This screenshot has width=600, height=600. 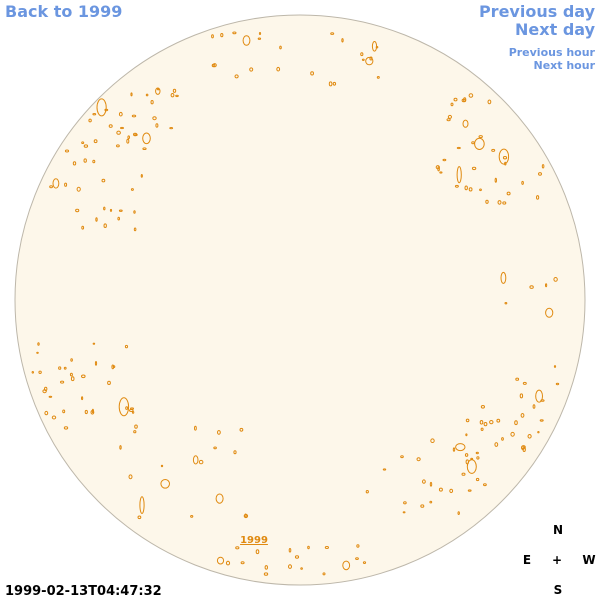 What do you see at coordinates (557, 560) in the screenshot?
I see `compass-center: +` at bounding box center [557, 560].